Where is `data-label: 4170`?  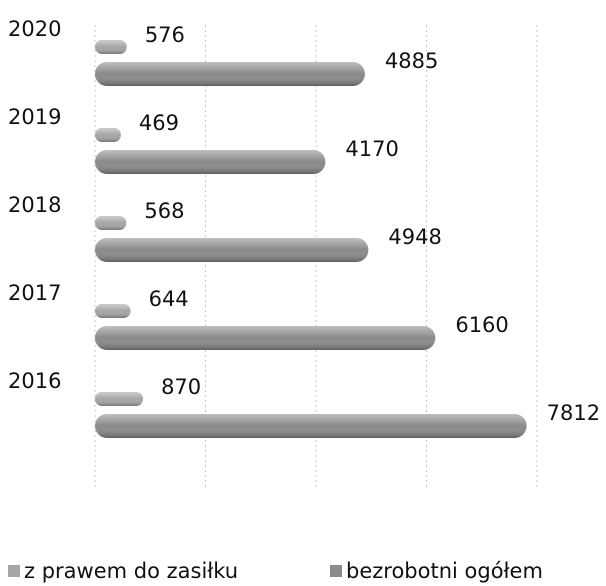
data-label: 4170 is located at coordinates (371, 149).